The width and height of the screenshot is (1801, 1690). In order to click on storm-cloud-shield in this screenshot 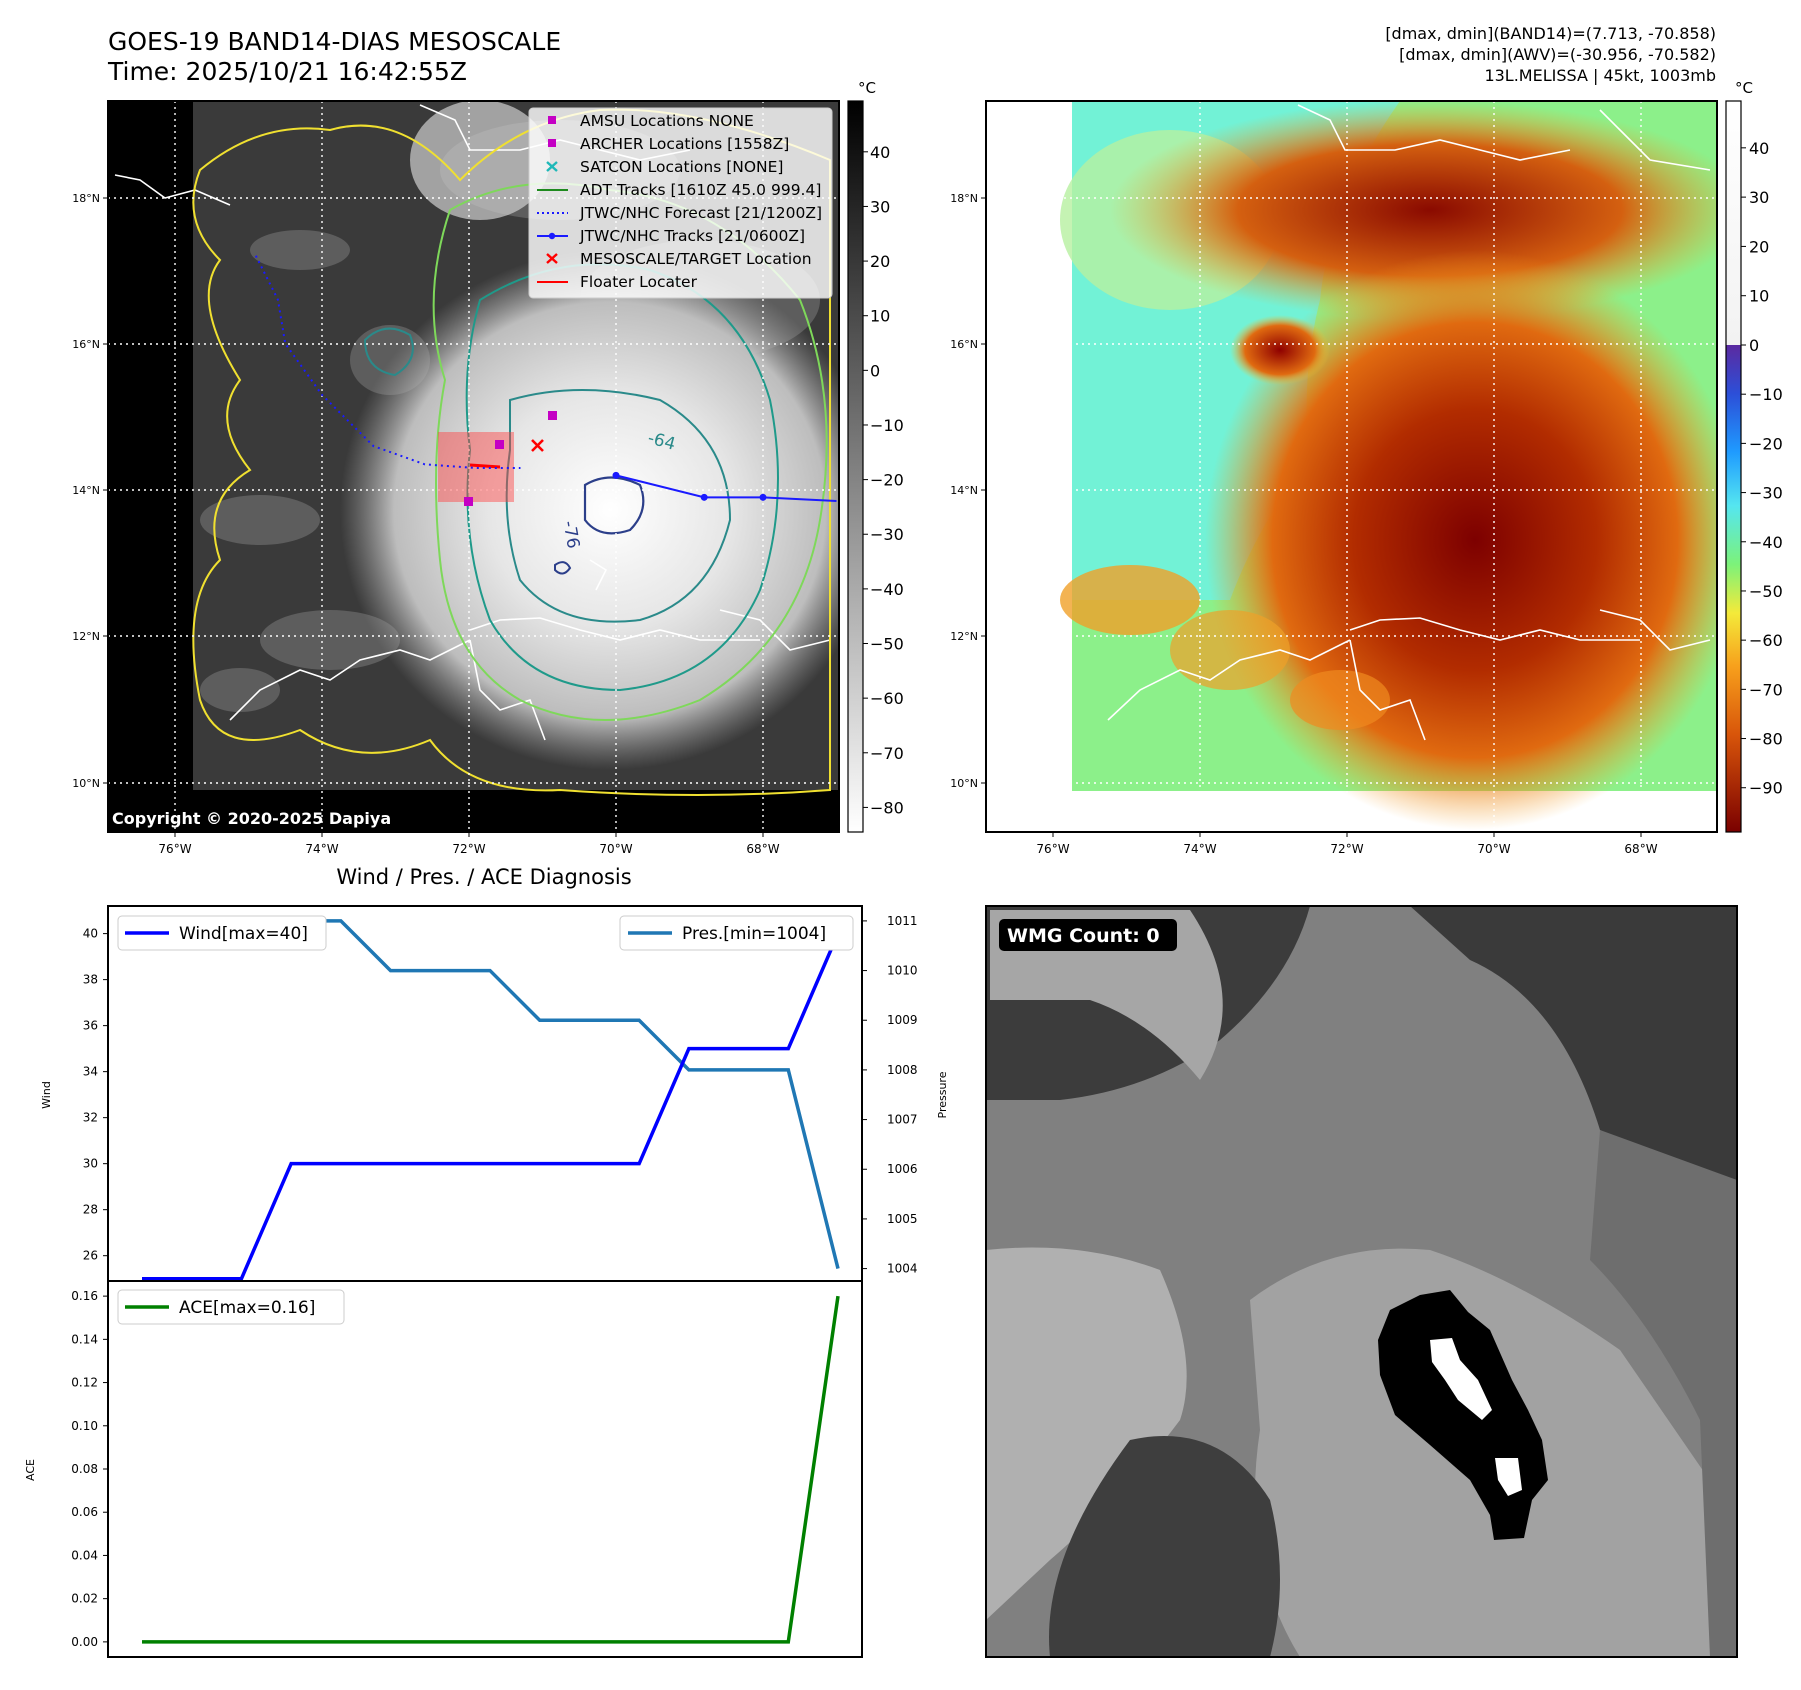, I will do `click(589, 510)`.